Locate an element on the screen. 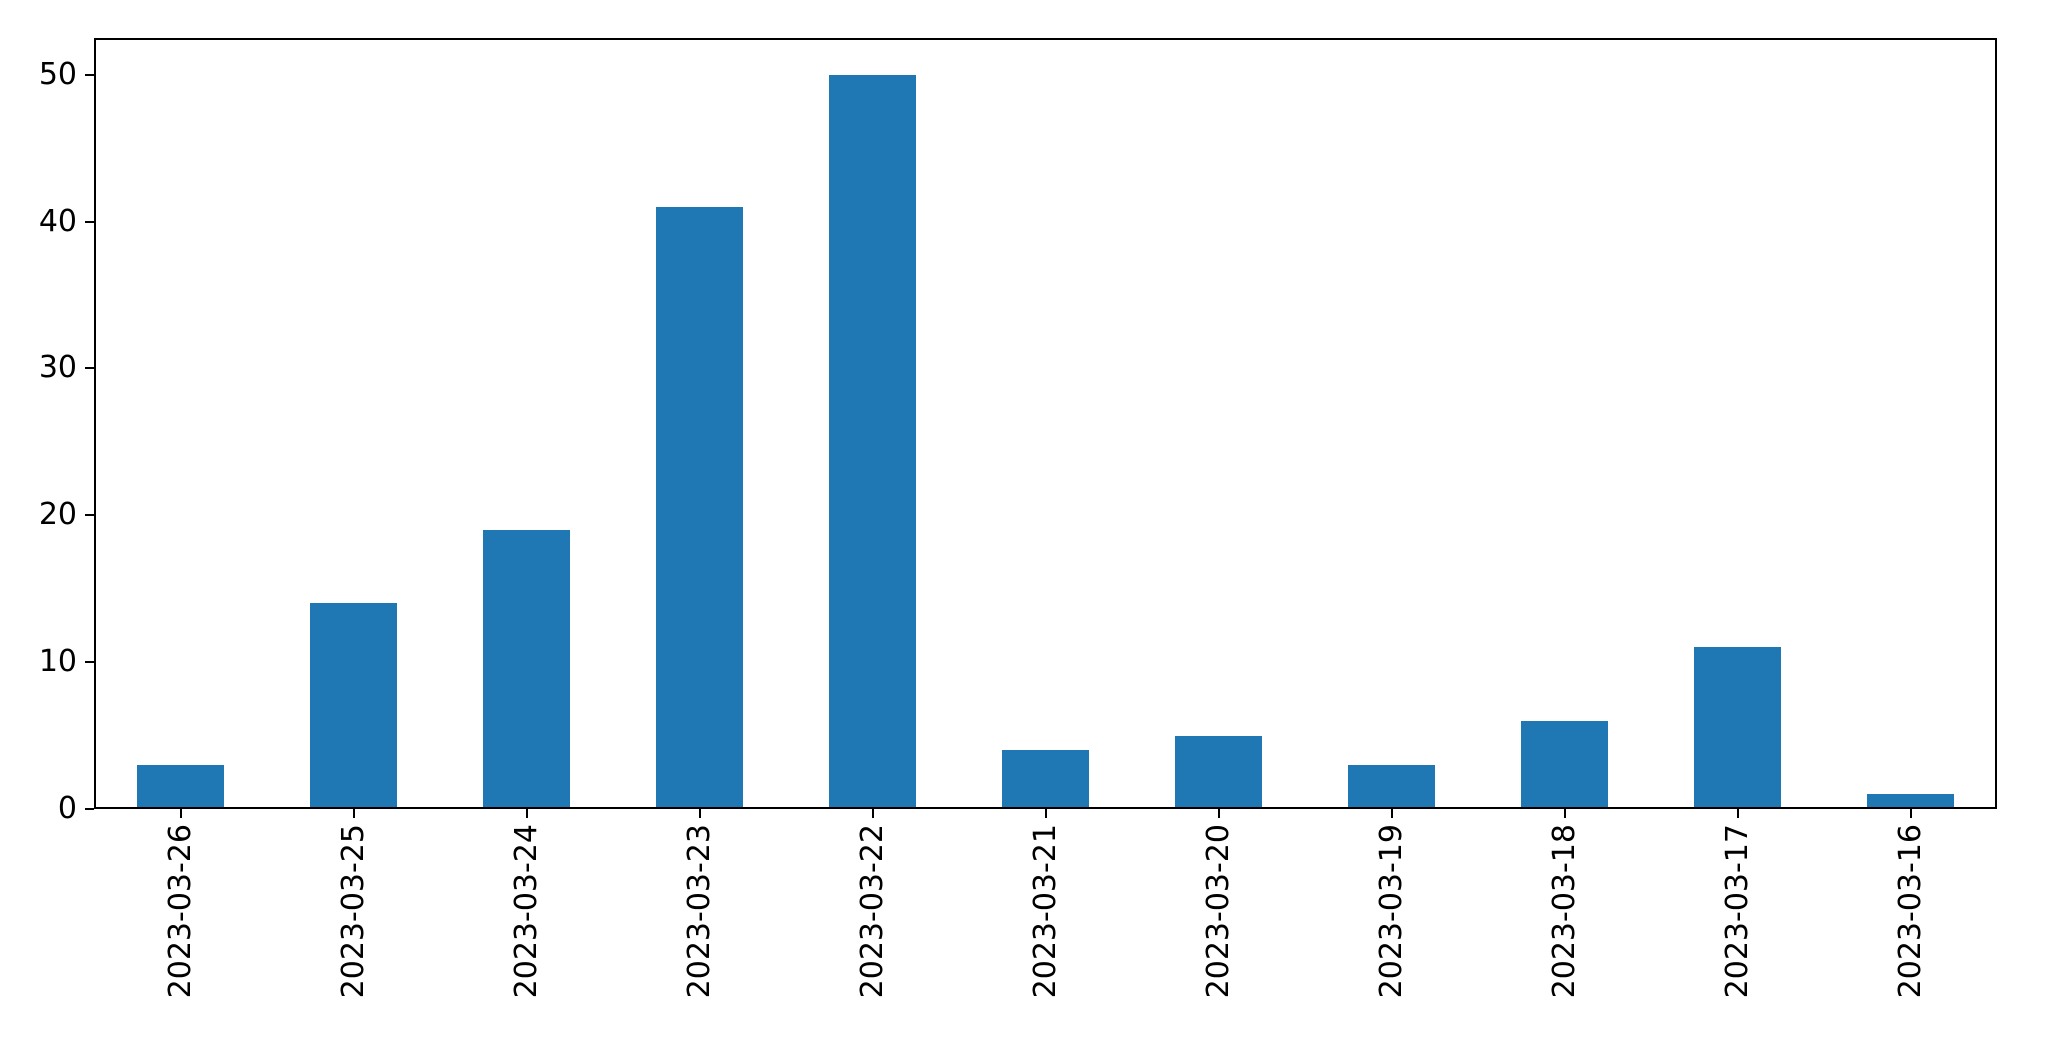  y-axis-tick-label: 0 is located at coordinates (67, 808).